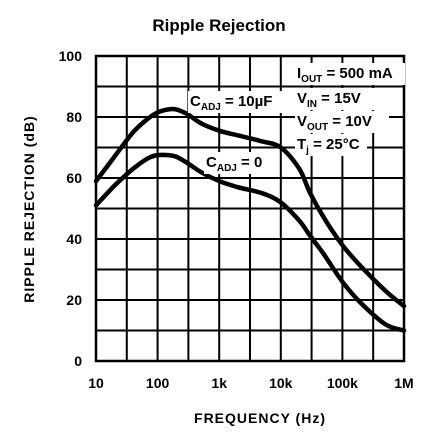 This screenshot has width=426, height=435. I want to click on x-tick-label: 100k, so click(342, 383).